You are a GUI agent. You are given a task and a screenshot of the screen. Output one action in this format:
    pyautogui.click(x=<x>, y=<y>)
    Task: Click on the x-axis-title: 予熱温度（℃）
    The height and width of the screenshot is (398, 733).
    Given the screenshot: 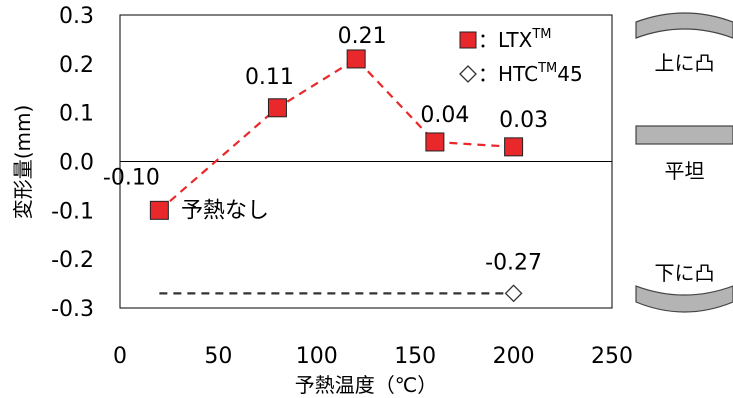 What is the action you would take?
    pyautogui.click(x=366, y=385)
    